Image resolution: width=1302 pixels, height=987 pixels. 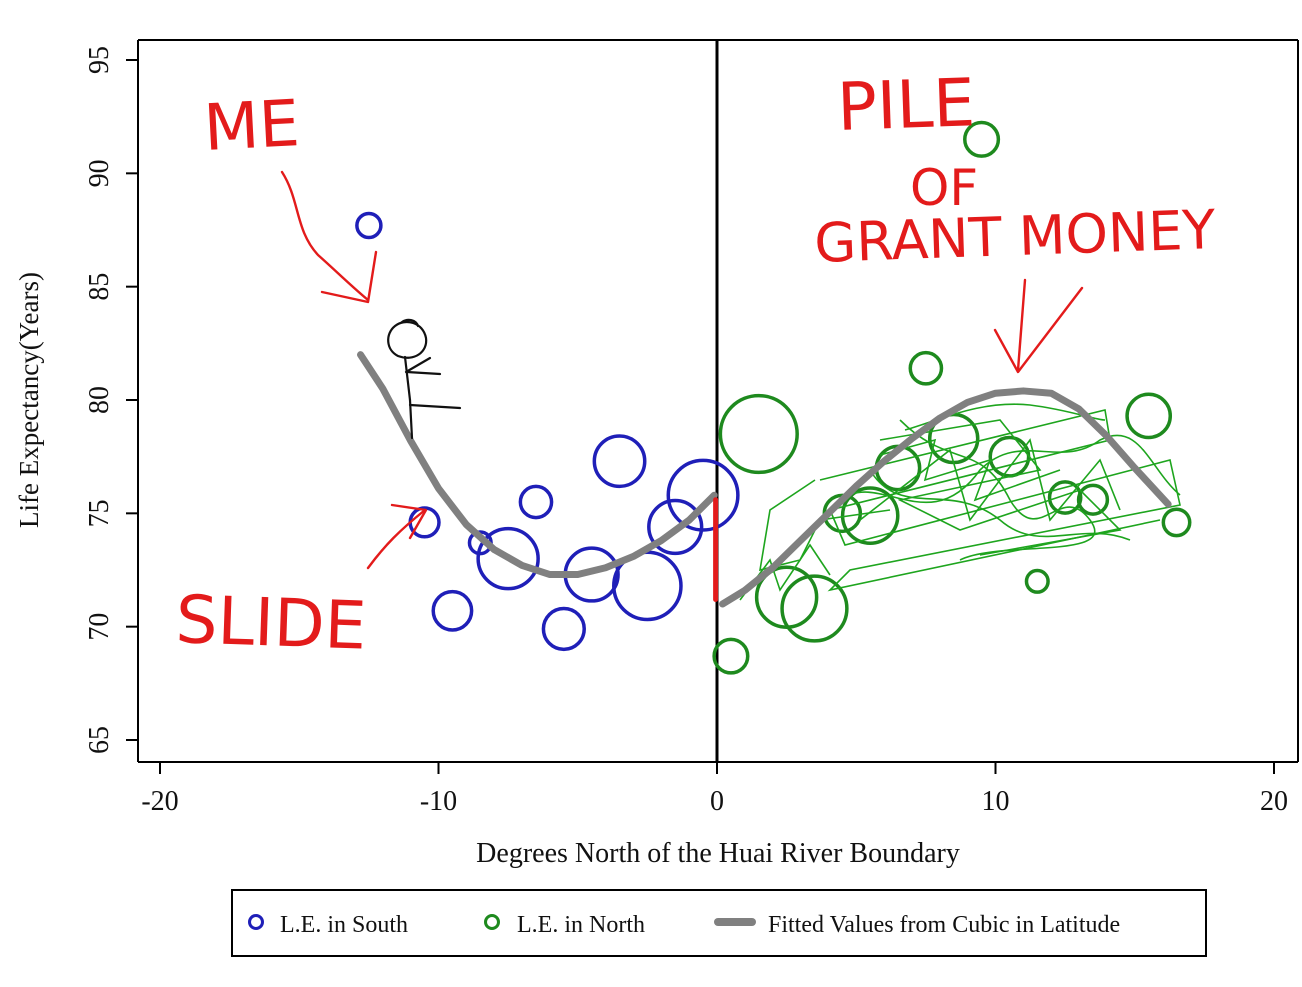 I want to click on y-tick-label: 70, so click(x=99, y=627).